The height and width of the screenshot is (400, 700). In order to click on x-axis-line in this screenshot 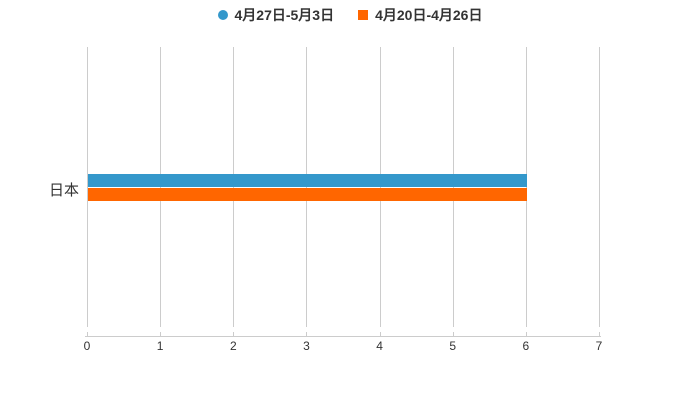, I will do `click(343, 336)`.